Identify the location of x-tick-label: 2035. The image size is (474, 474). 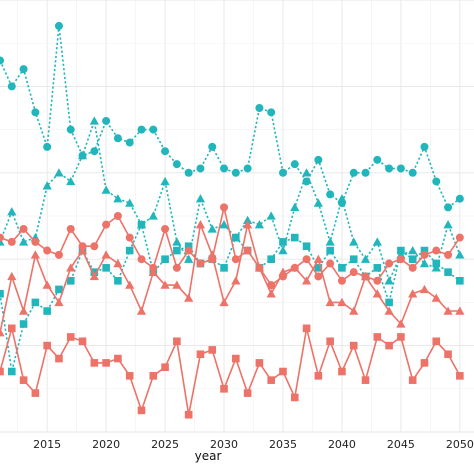
(283, 444).